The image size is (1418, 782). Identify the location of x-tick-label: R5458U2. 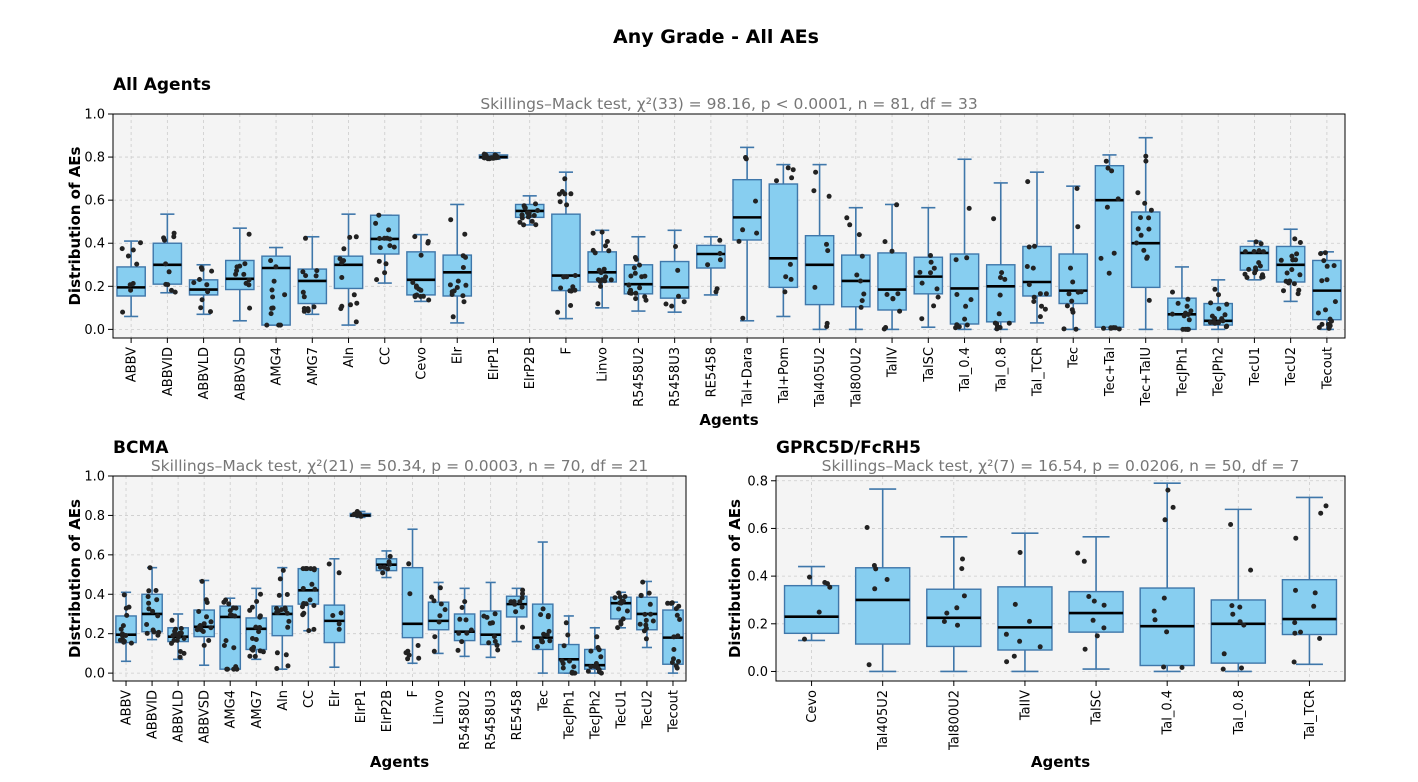
(639, 377).